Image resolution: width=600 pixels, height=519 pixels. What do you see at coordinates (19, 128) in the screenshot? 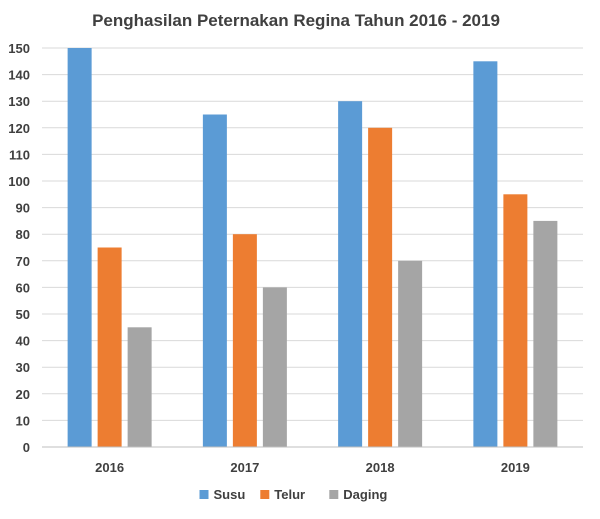
I see `y-tick-label: 120` at bounding box center [19, 128].